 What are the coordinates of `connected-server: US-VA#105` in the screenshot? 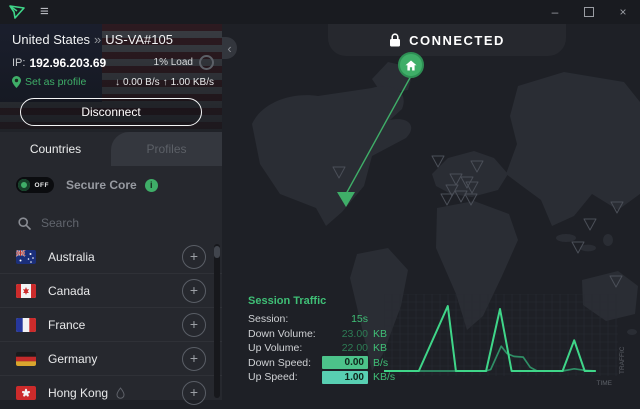 It's located at (139, 39).